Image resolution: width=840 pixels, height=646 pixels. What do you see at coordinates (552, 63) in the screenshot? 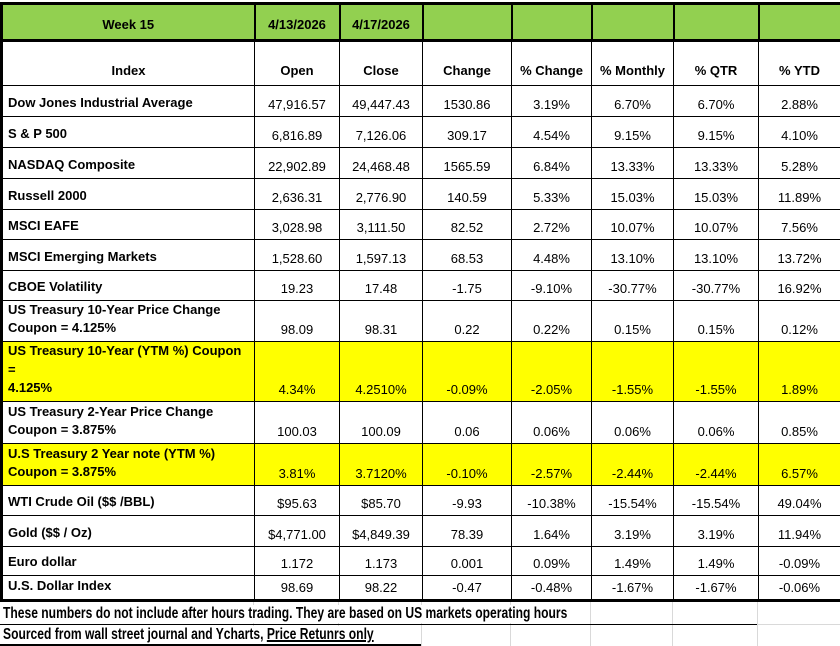
I see `col-header-pct-change: % Change` at bounding box center [552, 63].